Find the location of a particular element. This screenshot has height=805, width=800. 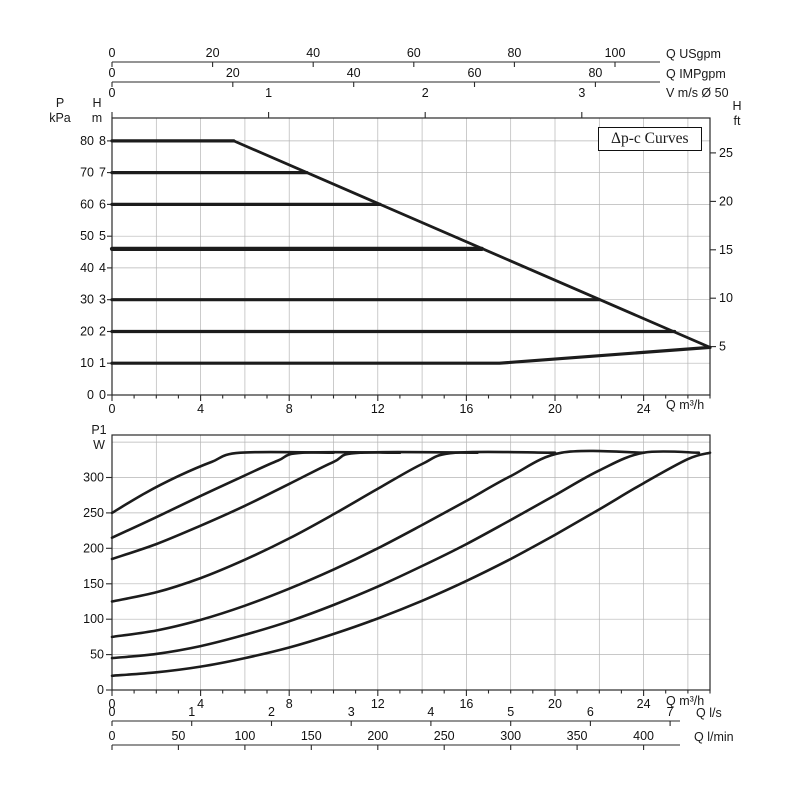

axis-unit-pressure-kpa: P kPa is located at coordinates (60, 111).